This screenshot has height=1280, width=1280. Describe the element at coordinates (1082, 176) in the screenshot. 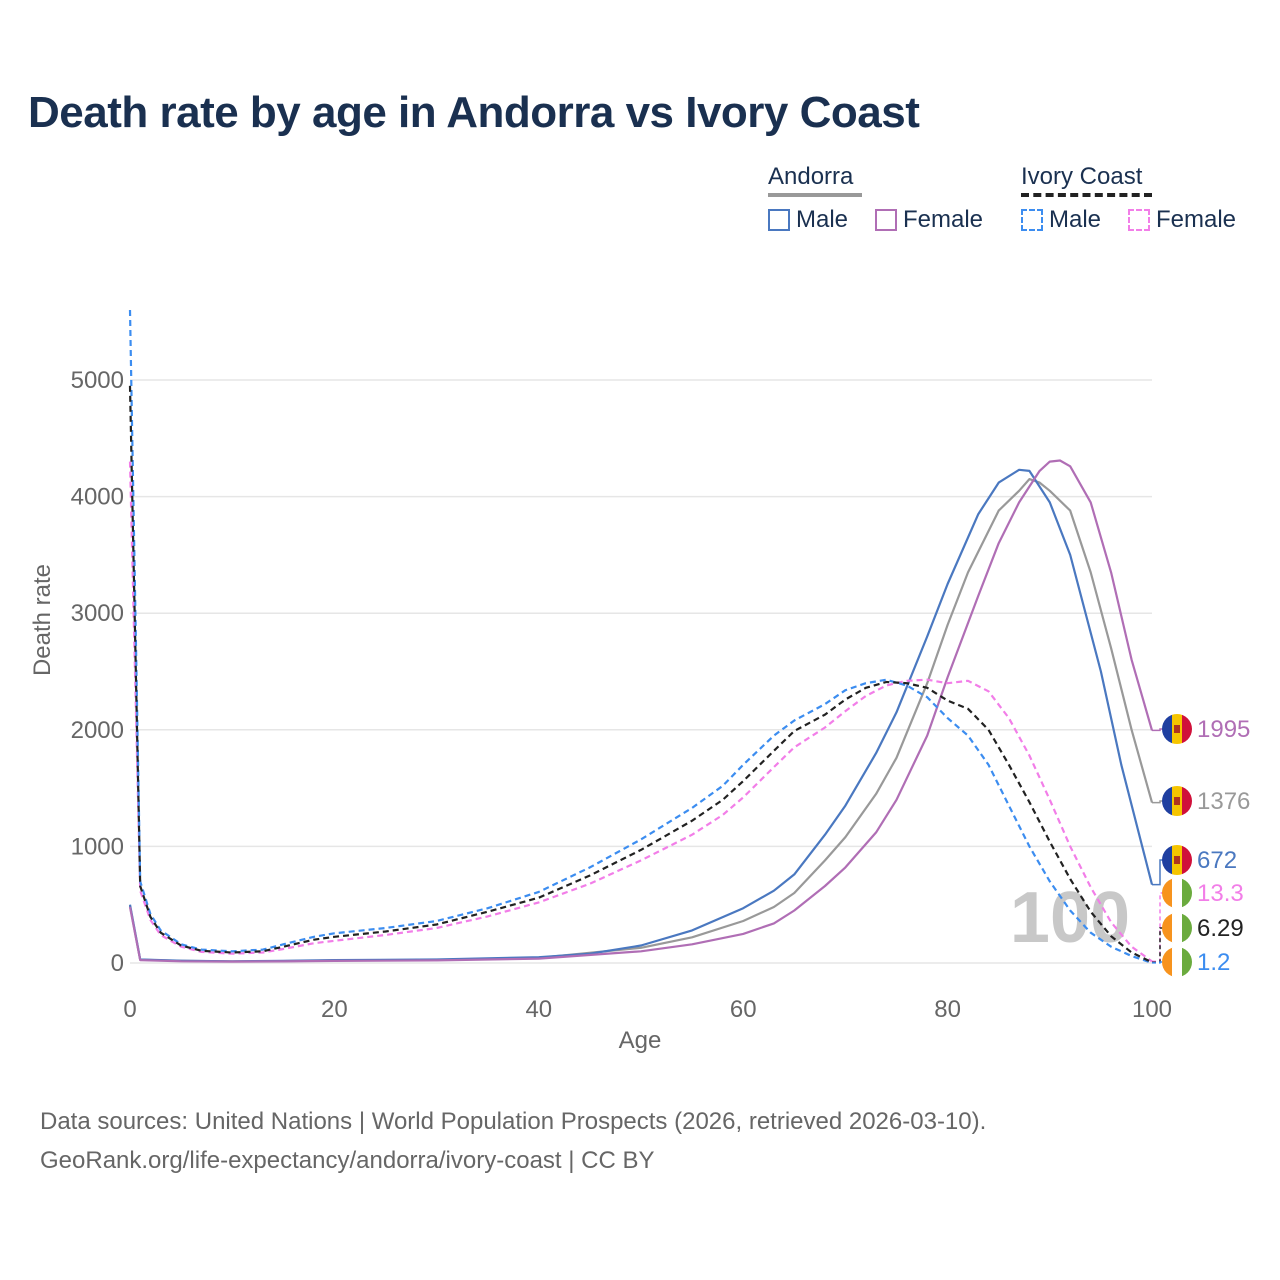

I see `legend-group-ivory-coast: Ivory Coast` at that location.